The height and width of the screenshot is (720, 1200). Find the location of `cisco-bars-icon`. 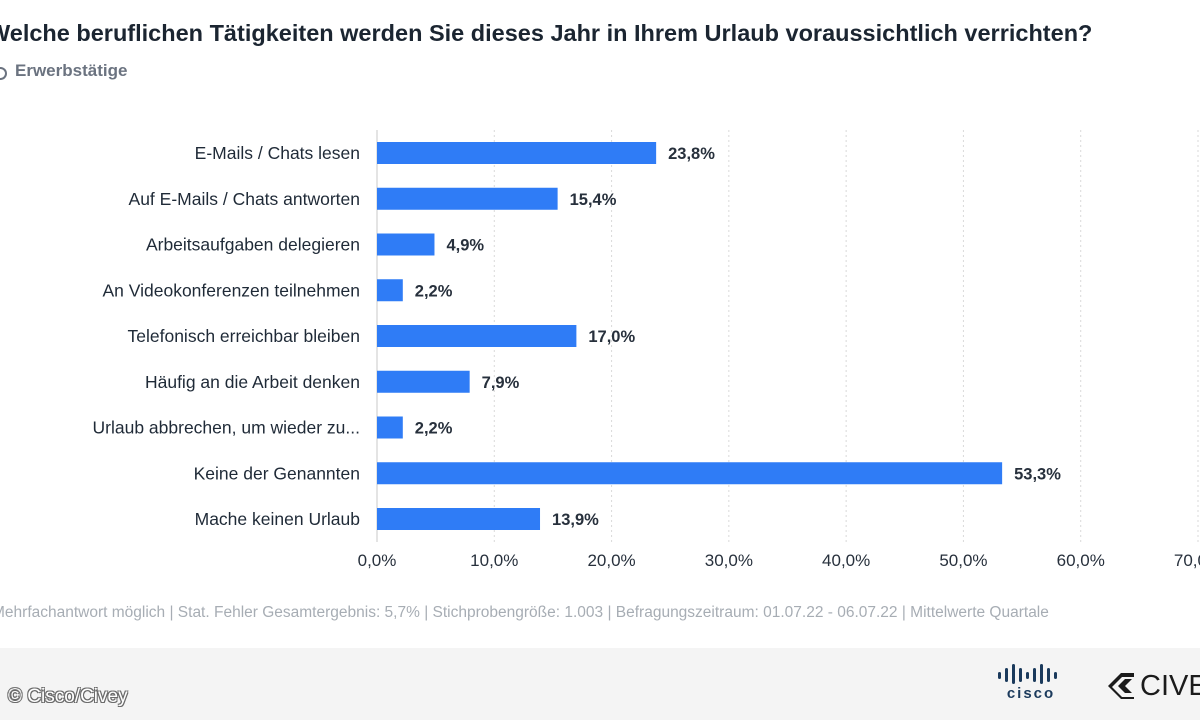

cisco-bars-icon is located at coordinates (1027, 674).